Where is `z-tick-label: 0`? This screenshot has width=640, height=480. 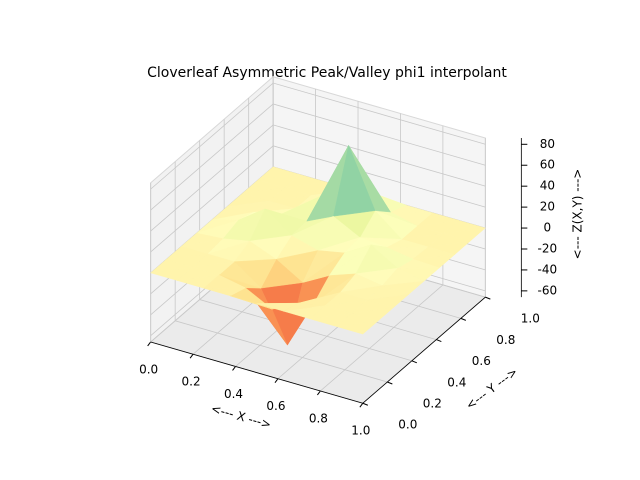 z-tick-label: 0 is located at coordinates (548, 228).